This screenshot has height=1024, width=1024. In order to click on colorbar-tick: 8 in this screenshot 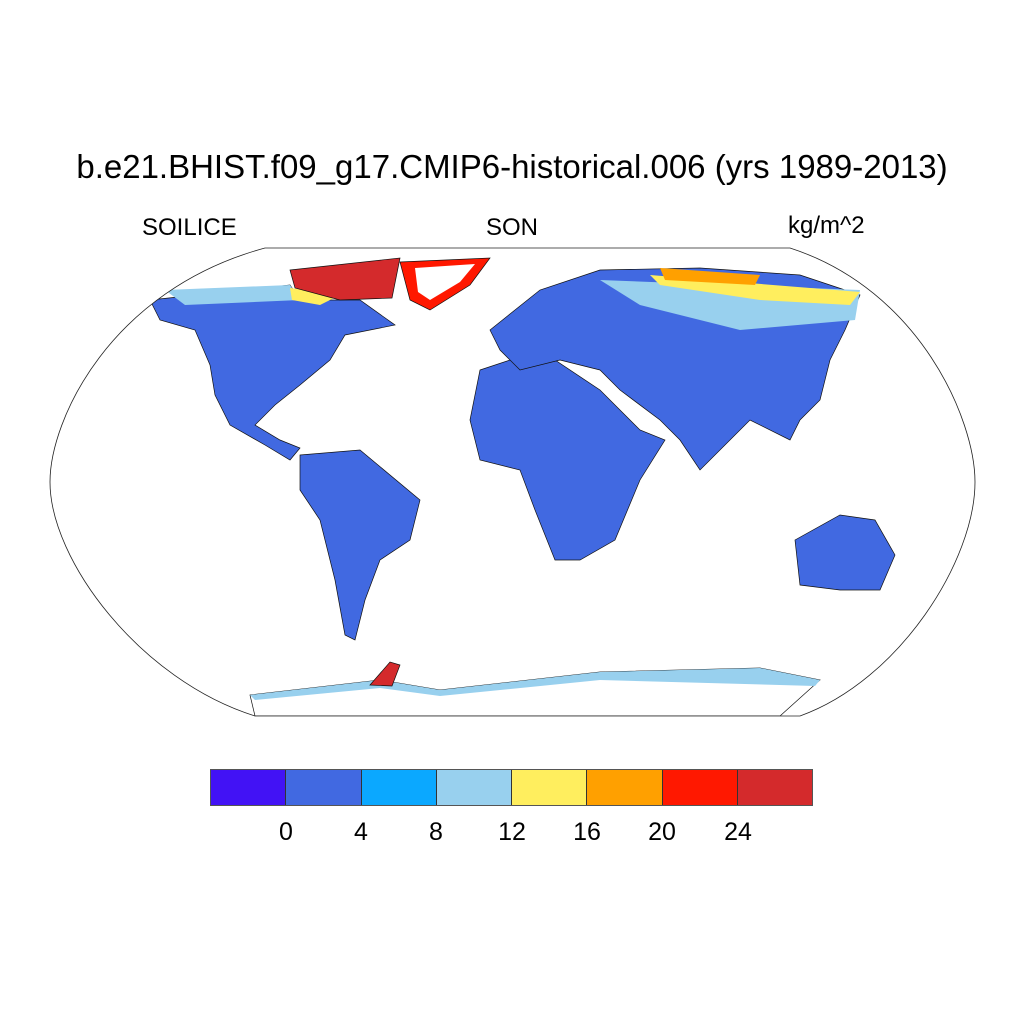, I will do `click(436, 832)`.